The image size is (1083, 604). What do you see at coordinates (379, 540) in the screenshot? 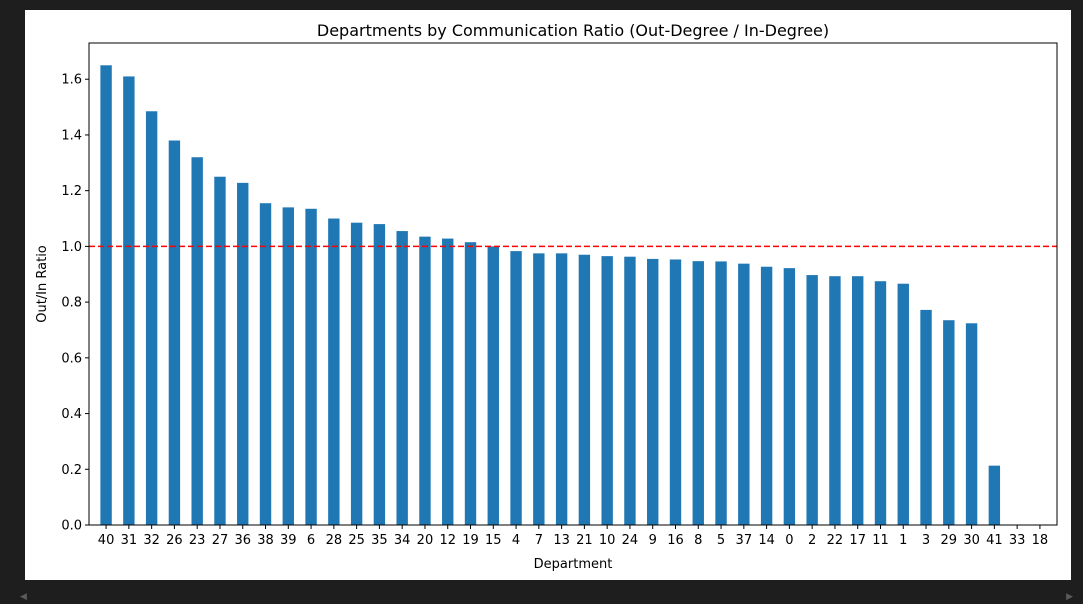
I see `x-tick-label: 35` at bounding box center [379, 540].